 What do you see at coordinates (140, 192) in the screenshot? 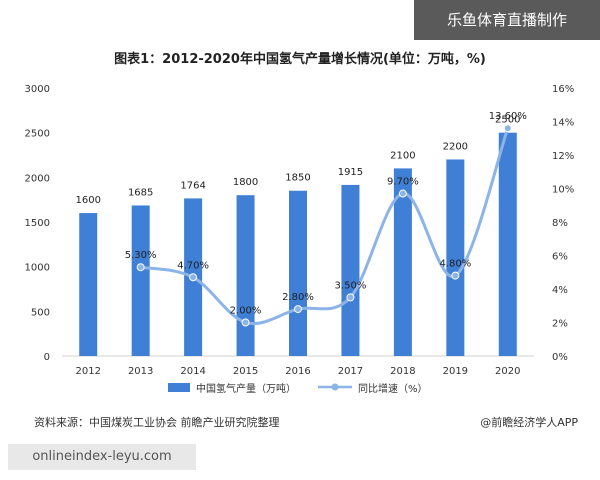
I see `bar-value-label: 1685` at bounding box center [140, 192].